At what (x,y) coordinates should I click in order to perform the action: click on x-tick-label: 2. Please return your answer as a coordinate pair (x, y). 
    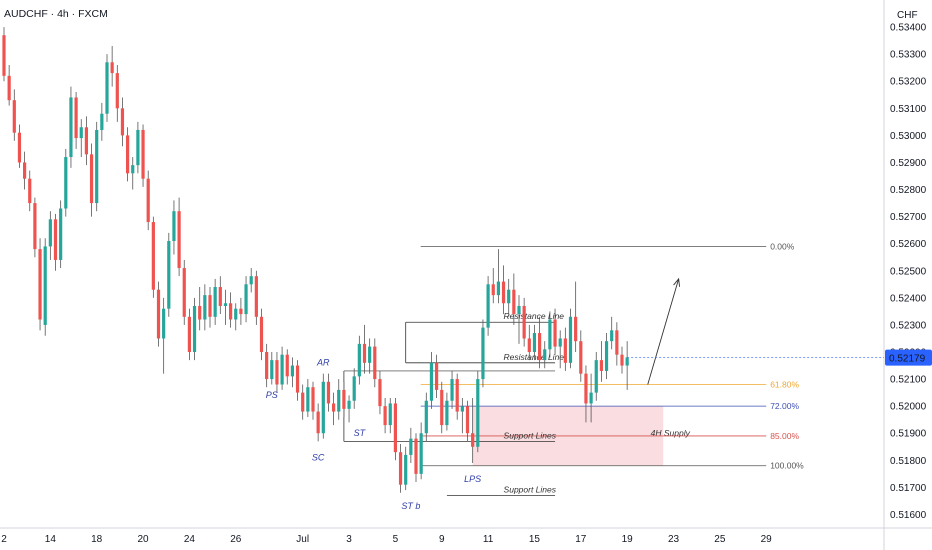
    Looking at the image, I should click on (4, 539).